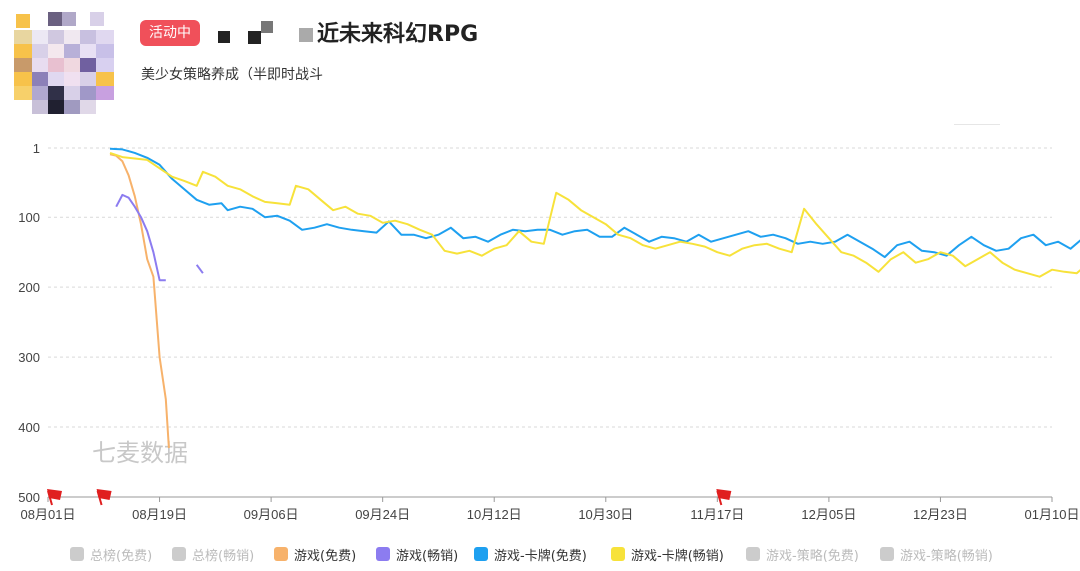  I want to click on y-axis: 1 100 200 300 400 500, so click(29, 323).